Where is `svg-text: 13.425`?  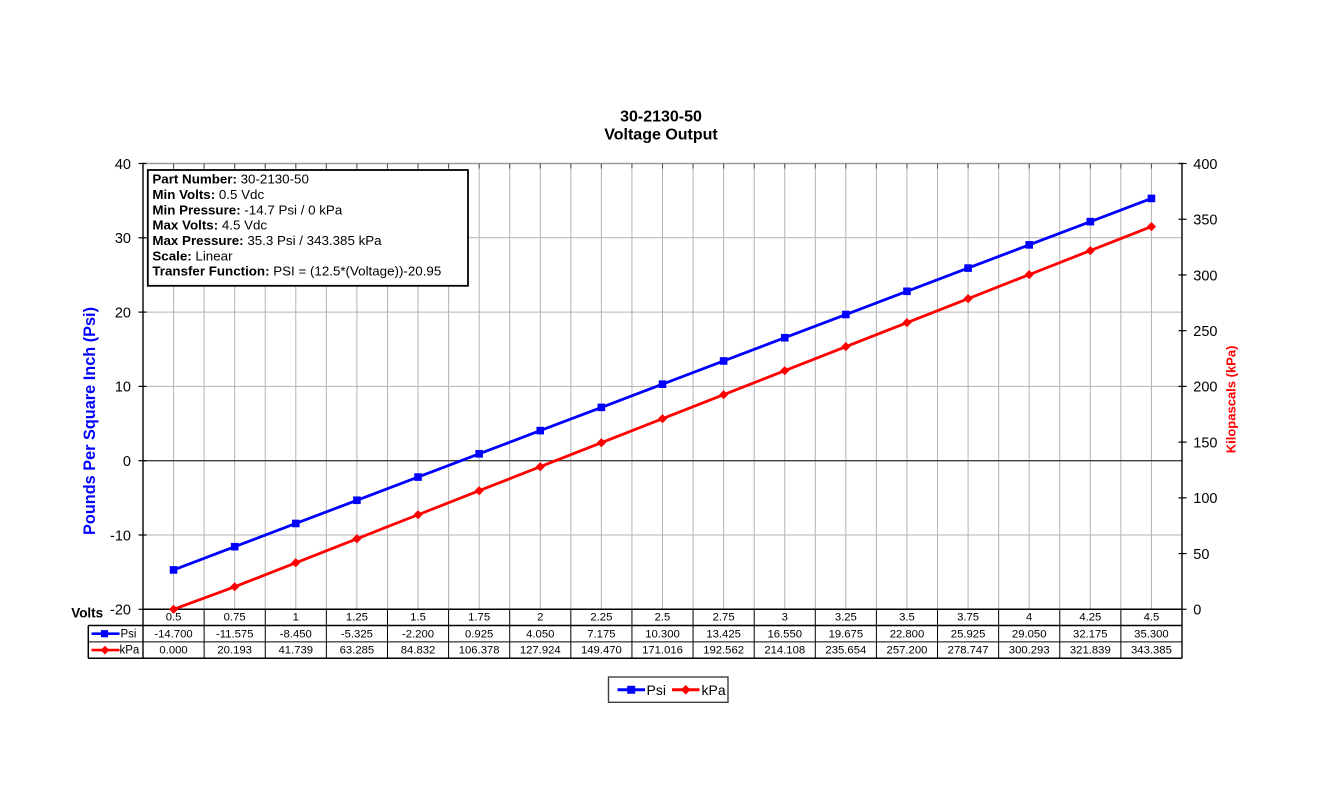
svg-text: 13.425 is located at coordinates (723, 634).